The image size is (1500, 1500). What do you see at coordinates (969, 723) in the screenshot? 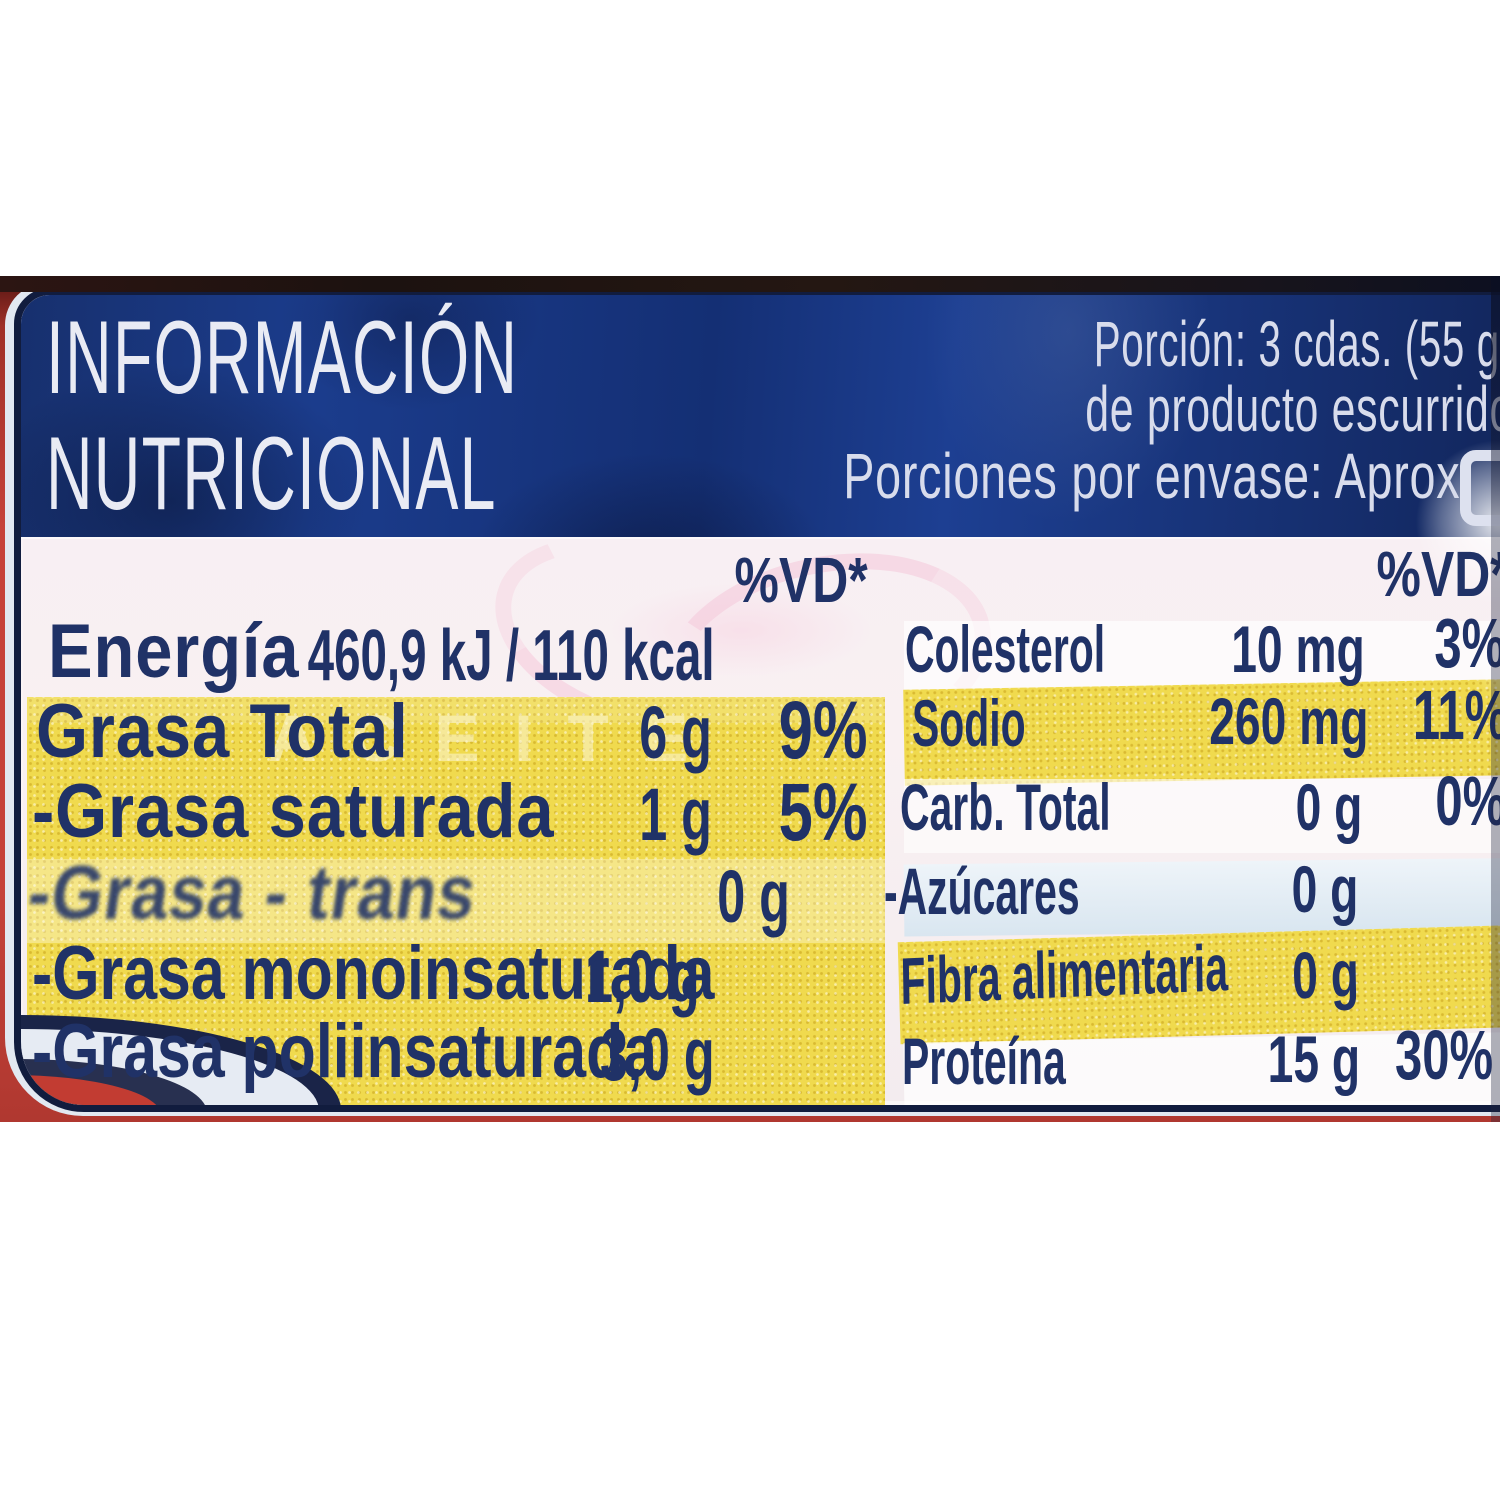
I see `nutrient-name-sodio: Sodio` at bounding box center [969, 723].